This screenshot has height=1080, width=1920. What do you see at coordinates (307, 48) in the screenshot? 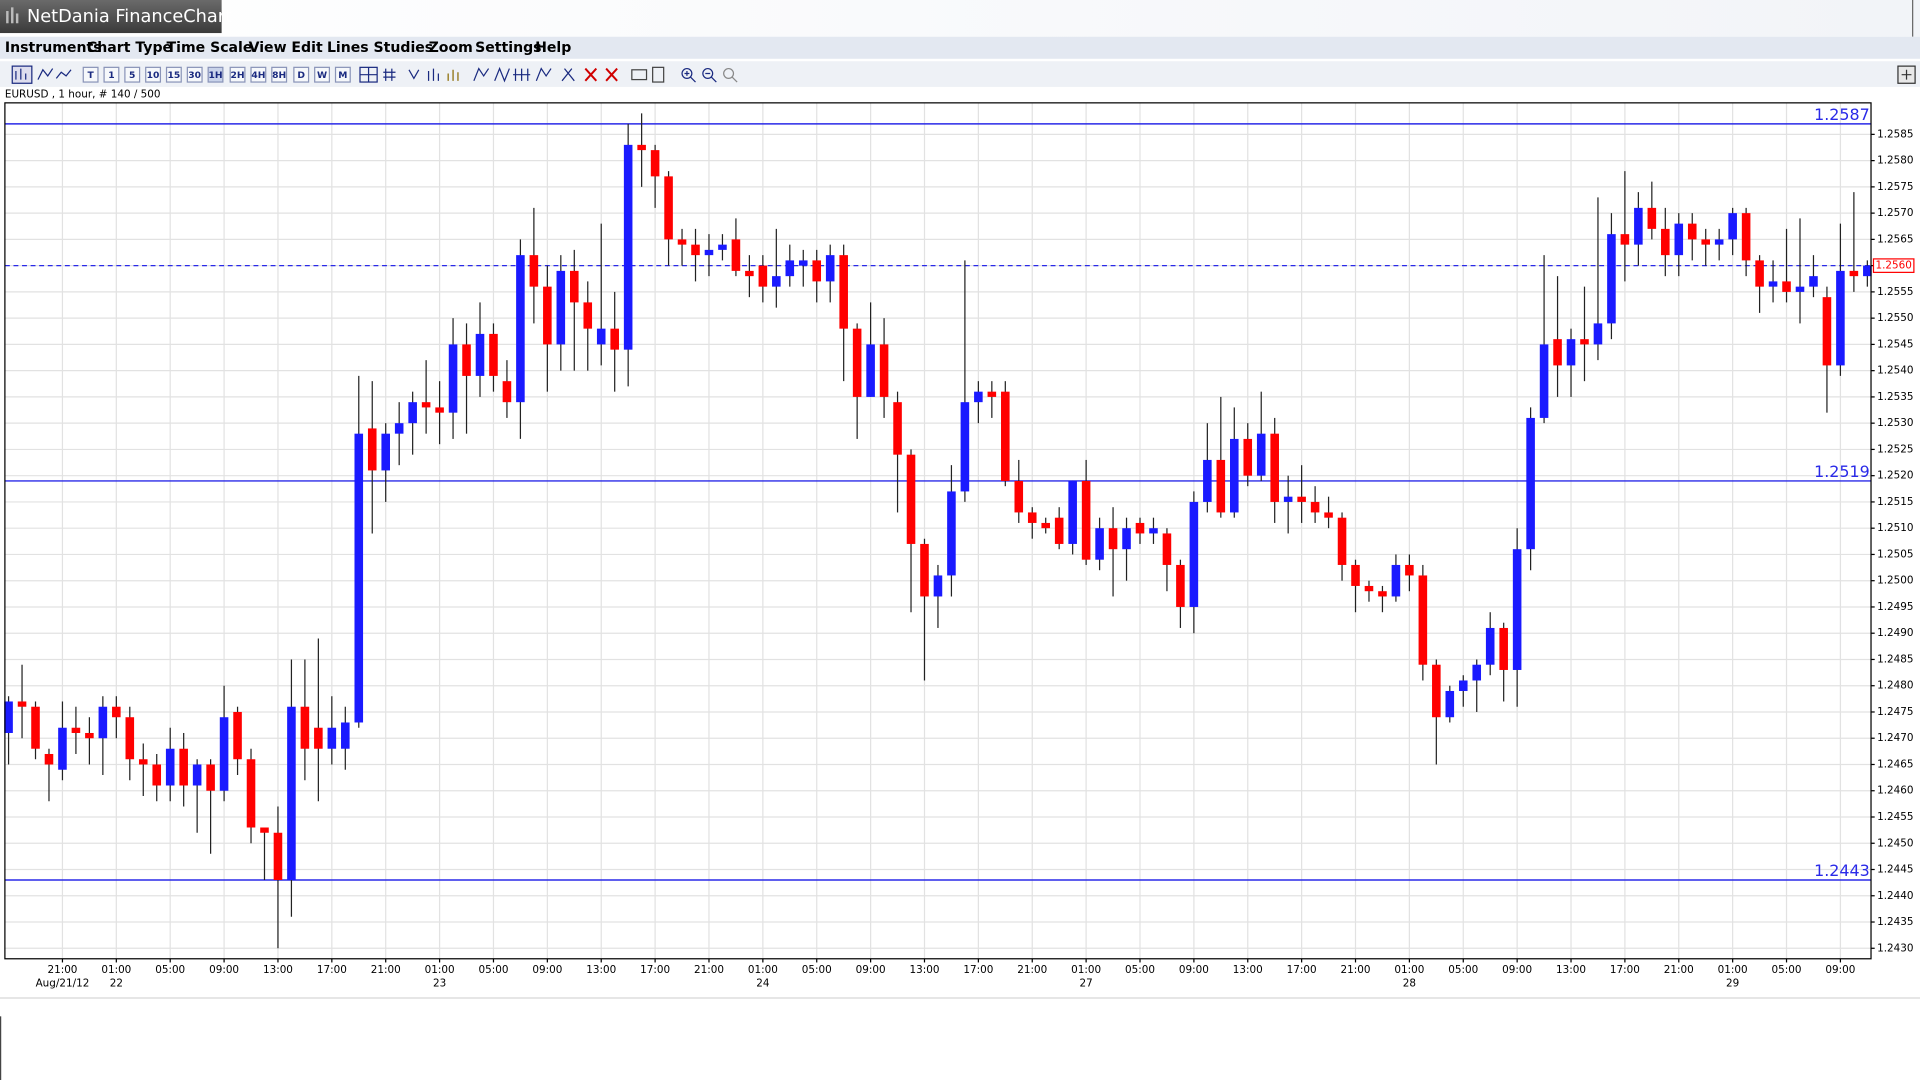
I see `menu-item: Edit` at bounding box center [307, 48].